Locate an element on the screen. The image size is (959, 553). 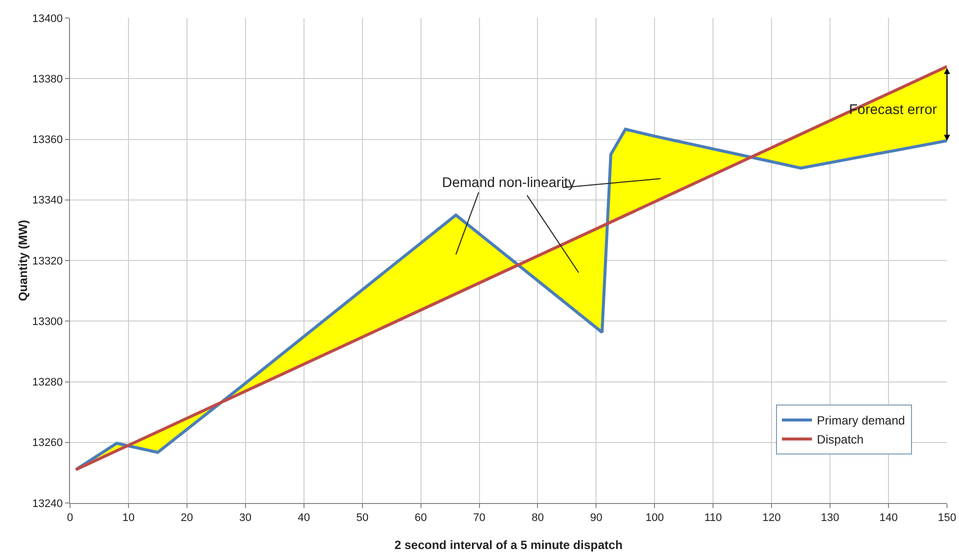
x-tick-label: 0 is located at coordinates (70, 518).